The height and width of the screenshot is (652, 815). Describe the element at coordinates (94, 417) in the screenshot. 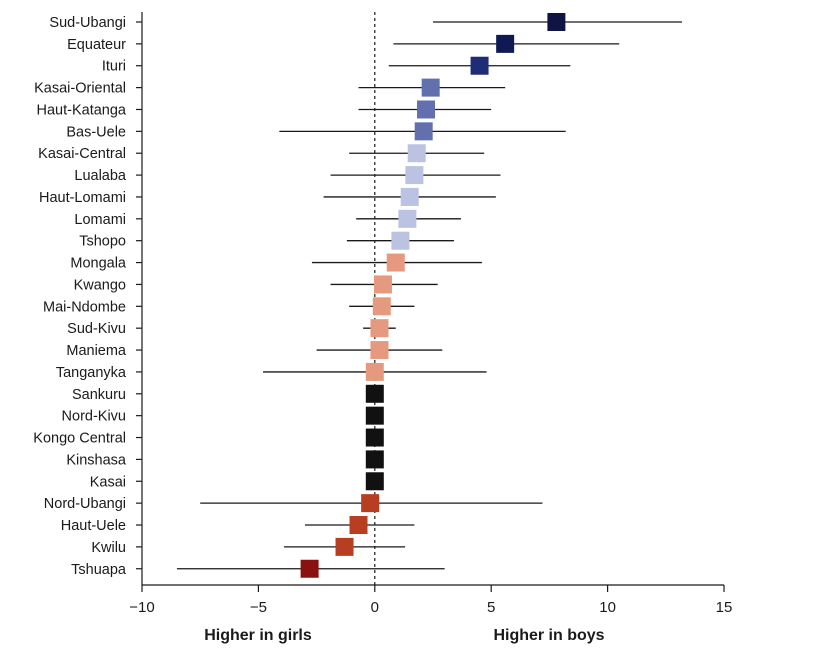

I see `category-label: Nord-Kivu` at that location.